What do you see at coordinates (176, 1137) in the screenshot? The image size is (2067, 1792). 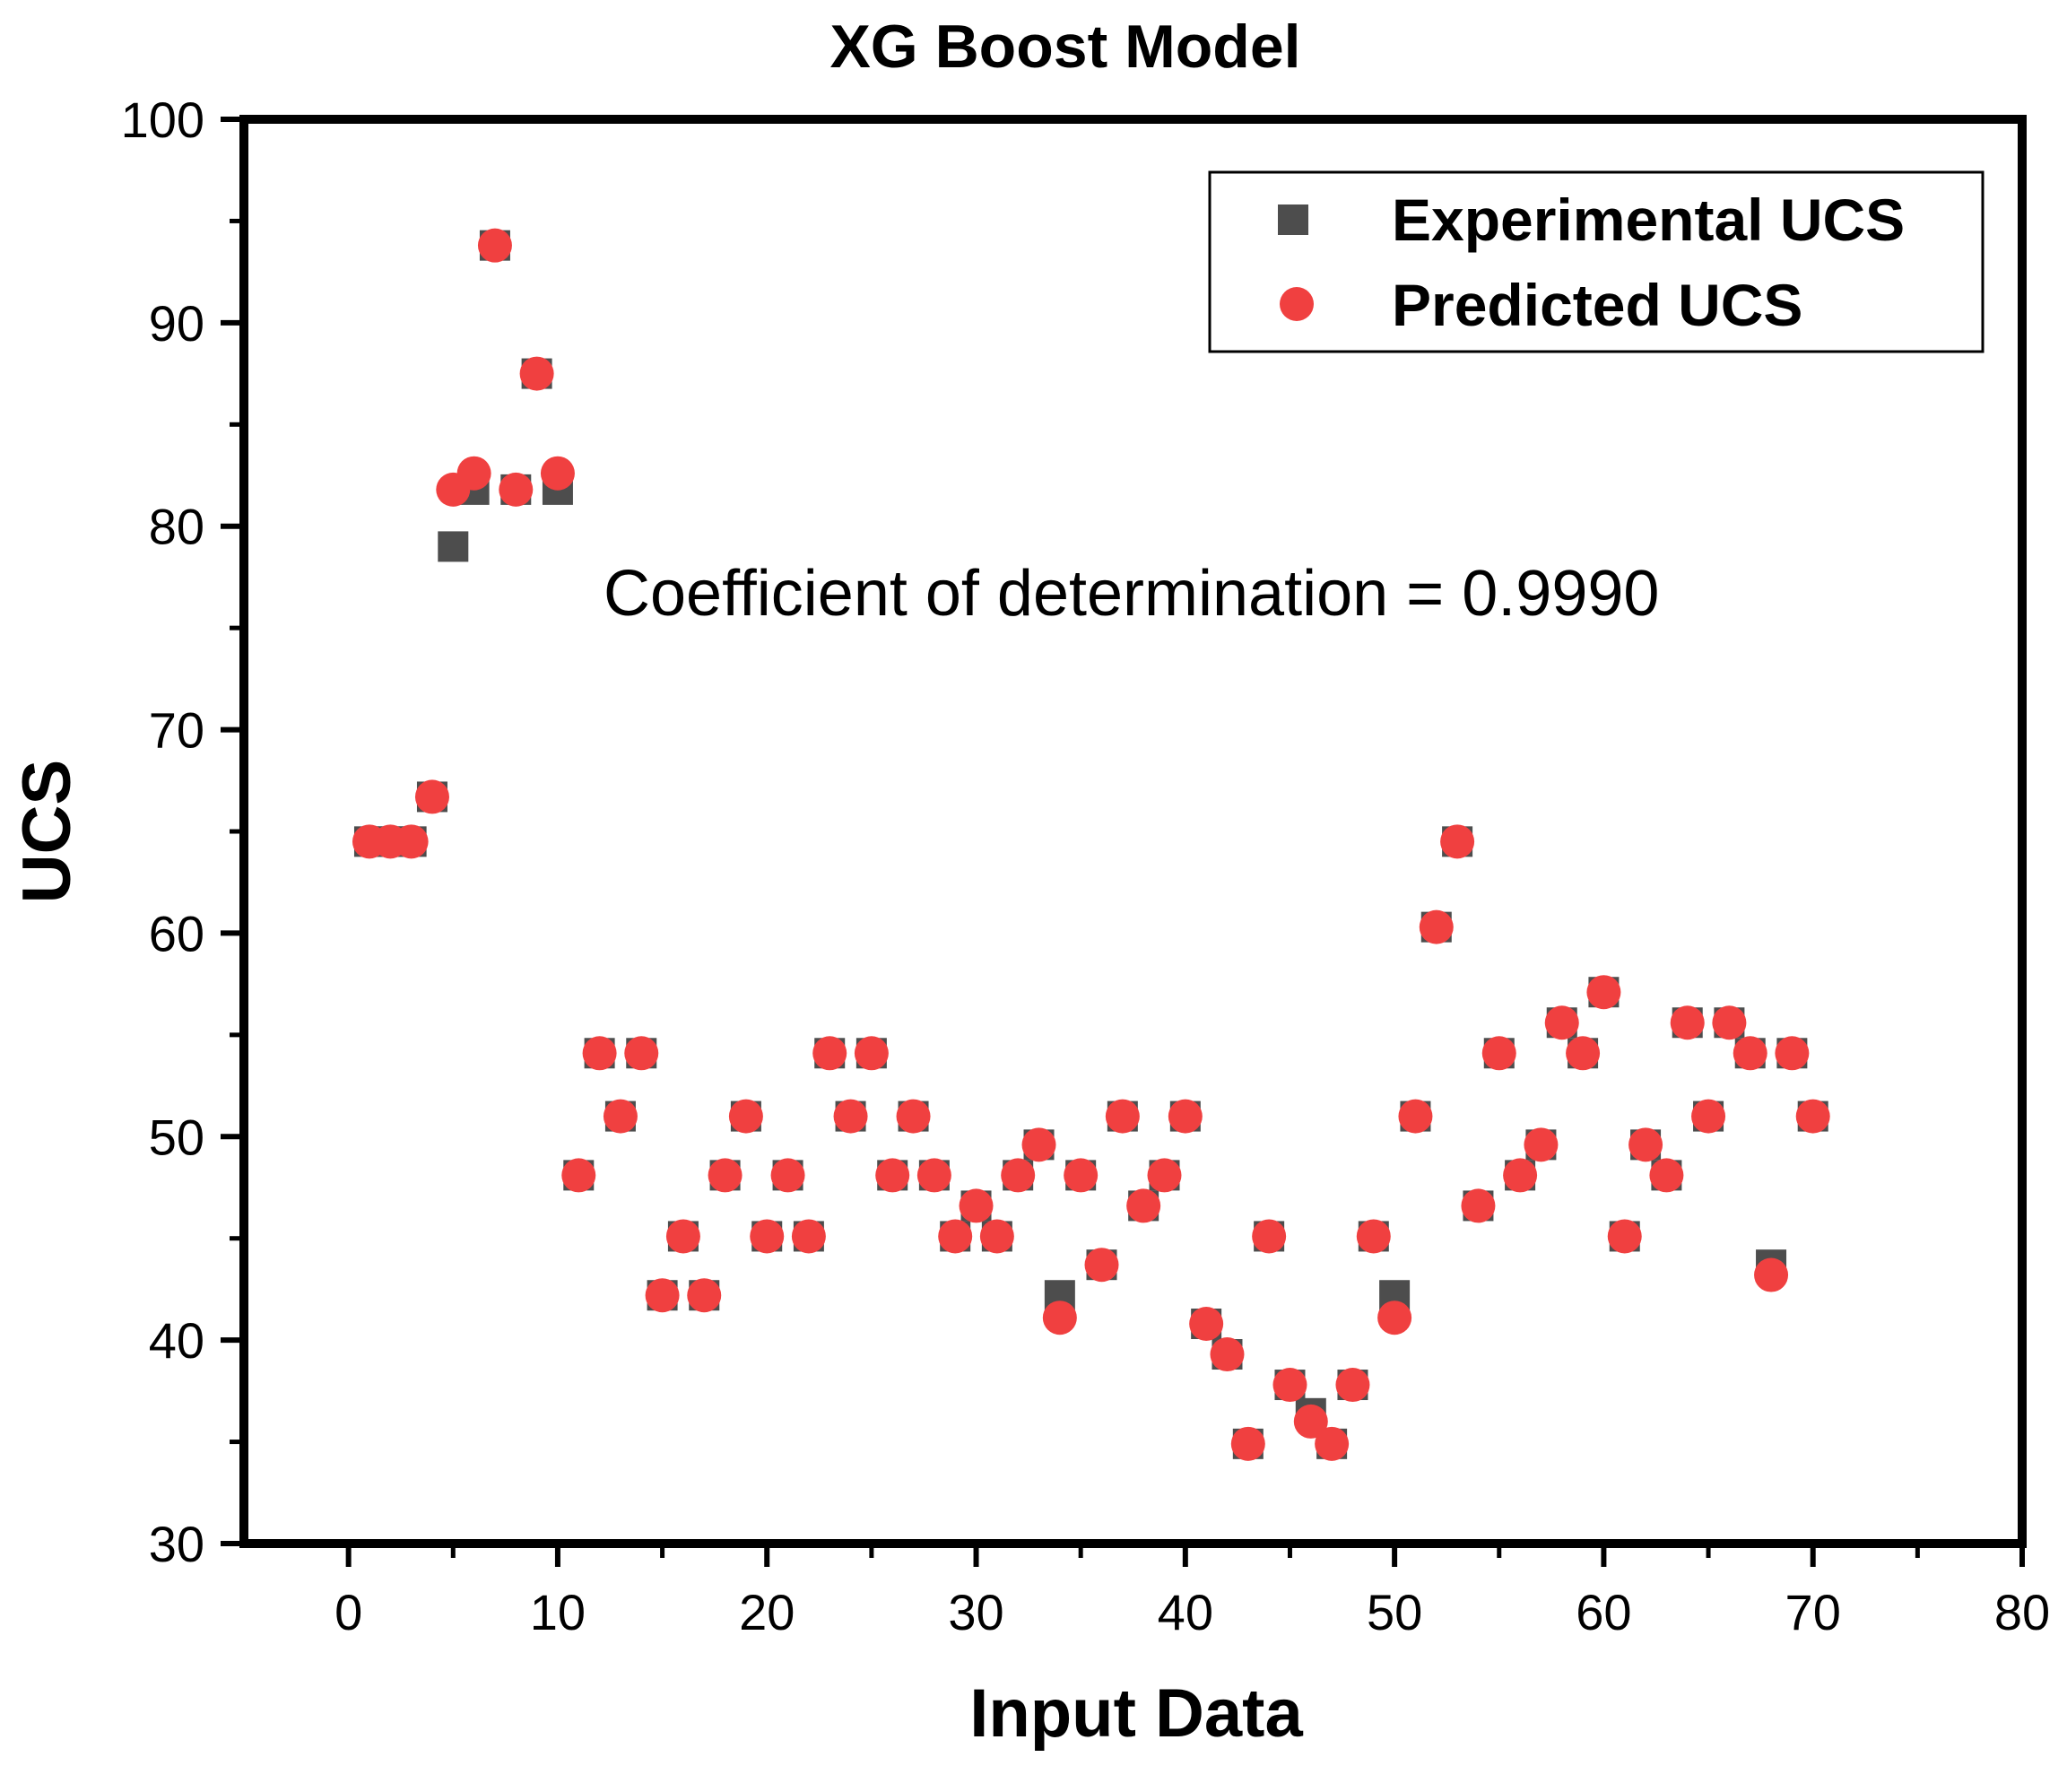 I see `y-tick-label: 50` at bounding box center [176, 1137].